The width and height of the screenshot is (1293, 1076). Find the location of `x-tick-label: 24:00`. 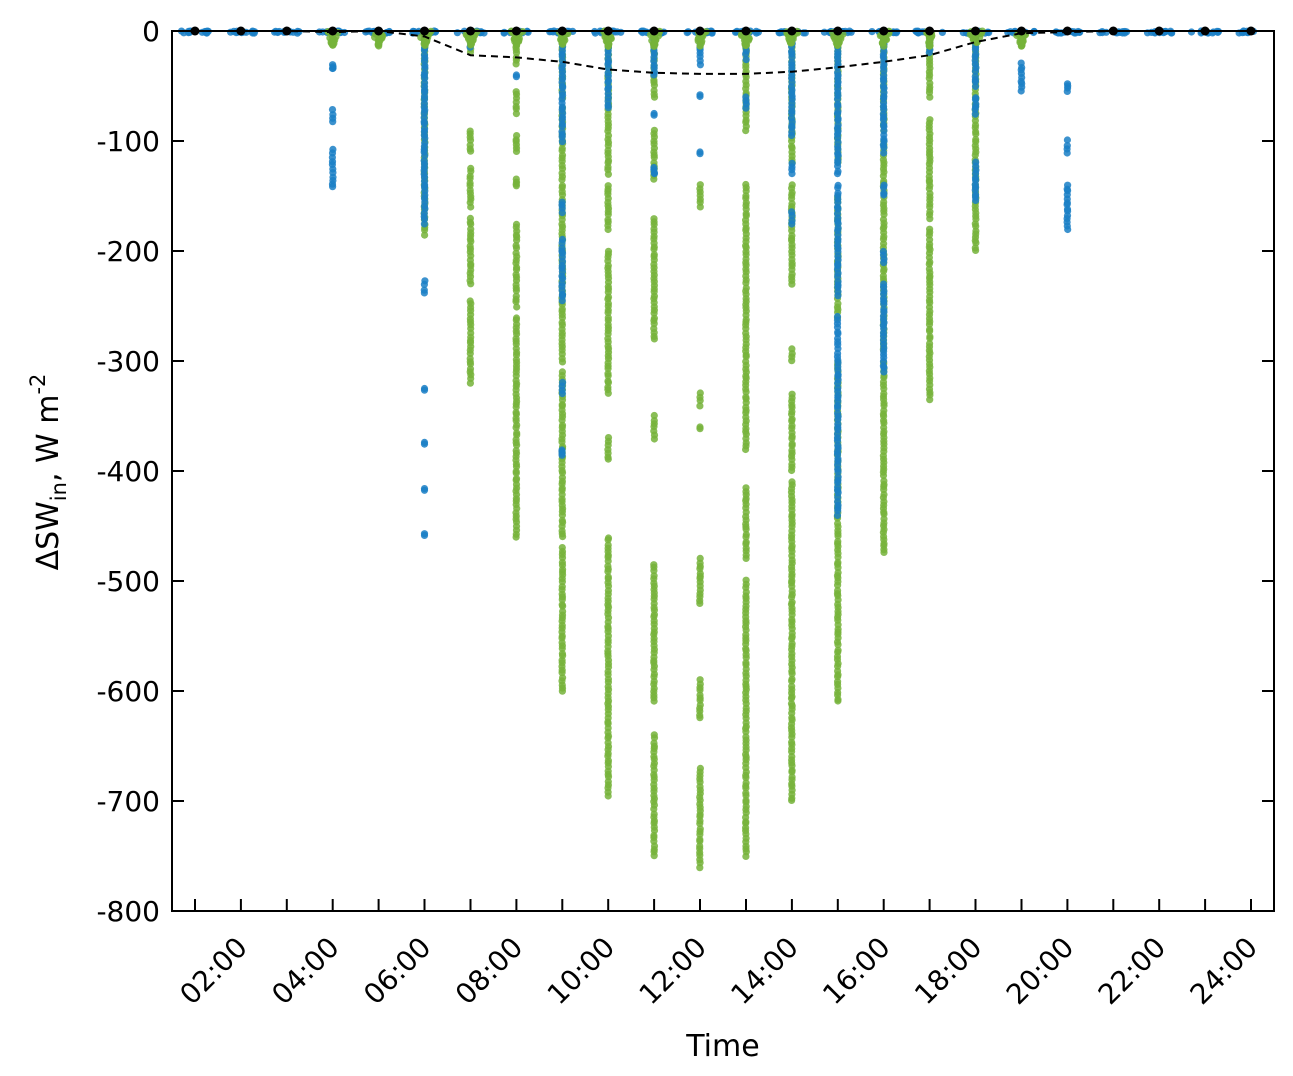

x-tick-label: 24:00 is located at coordinates (1224, 971).